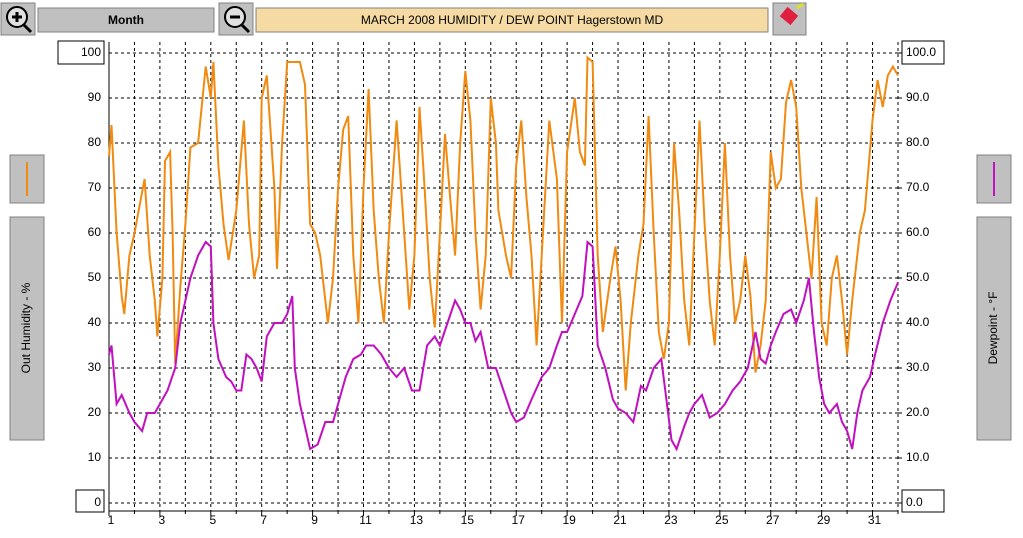 This screenshot has height=538, width=1023. What do you see at coordinates (314, 520) in the screenshot?
I see `x-tick-label: 9` at bounding box center [314, 520].